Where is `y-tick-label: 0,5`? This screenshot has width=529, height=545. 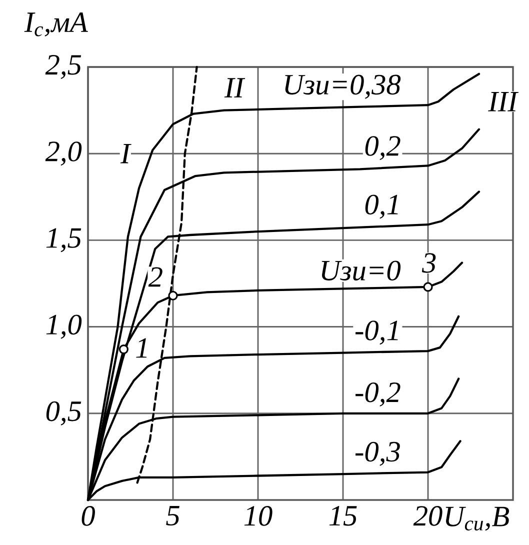
y-tick-label: 0,5 is located at coordinates (64, 413).